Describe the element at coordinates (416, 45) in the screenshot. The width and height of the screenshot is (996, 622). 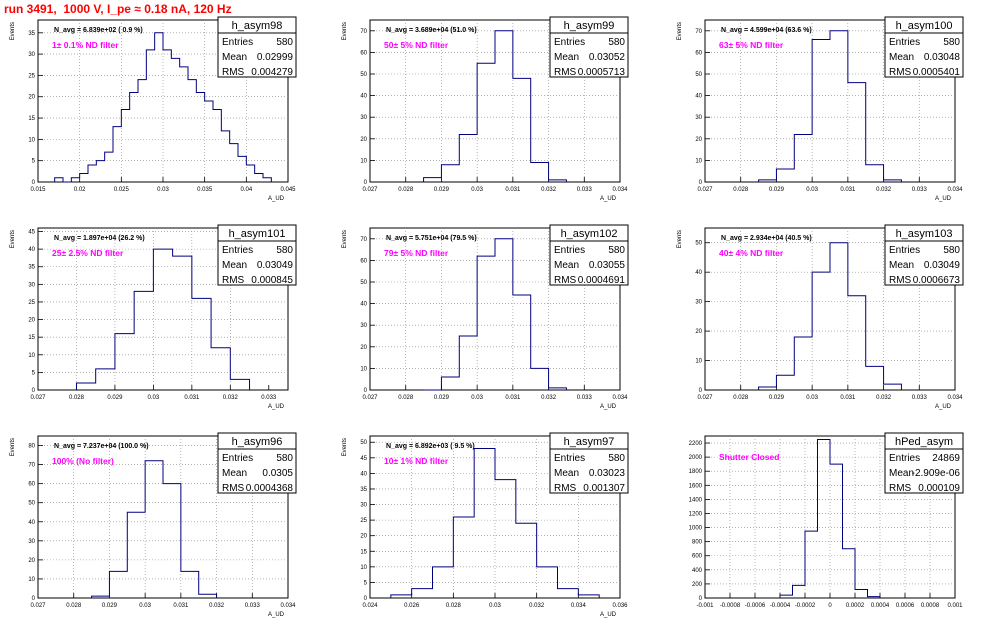
I see `filter-annotation: 50± 5% ND filter` at that location.